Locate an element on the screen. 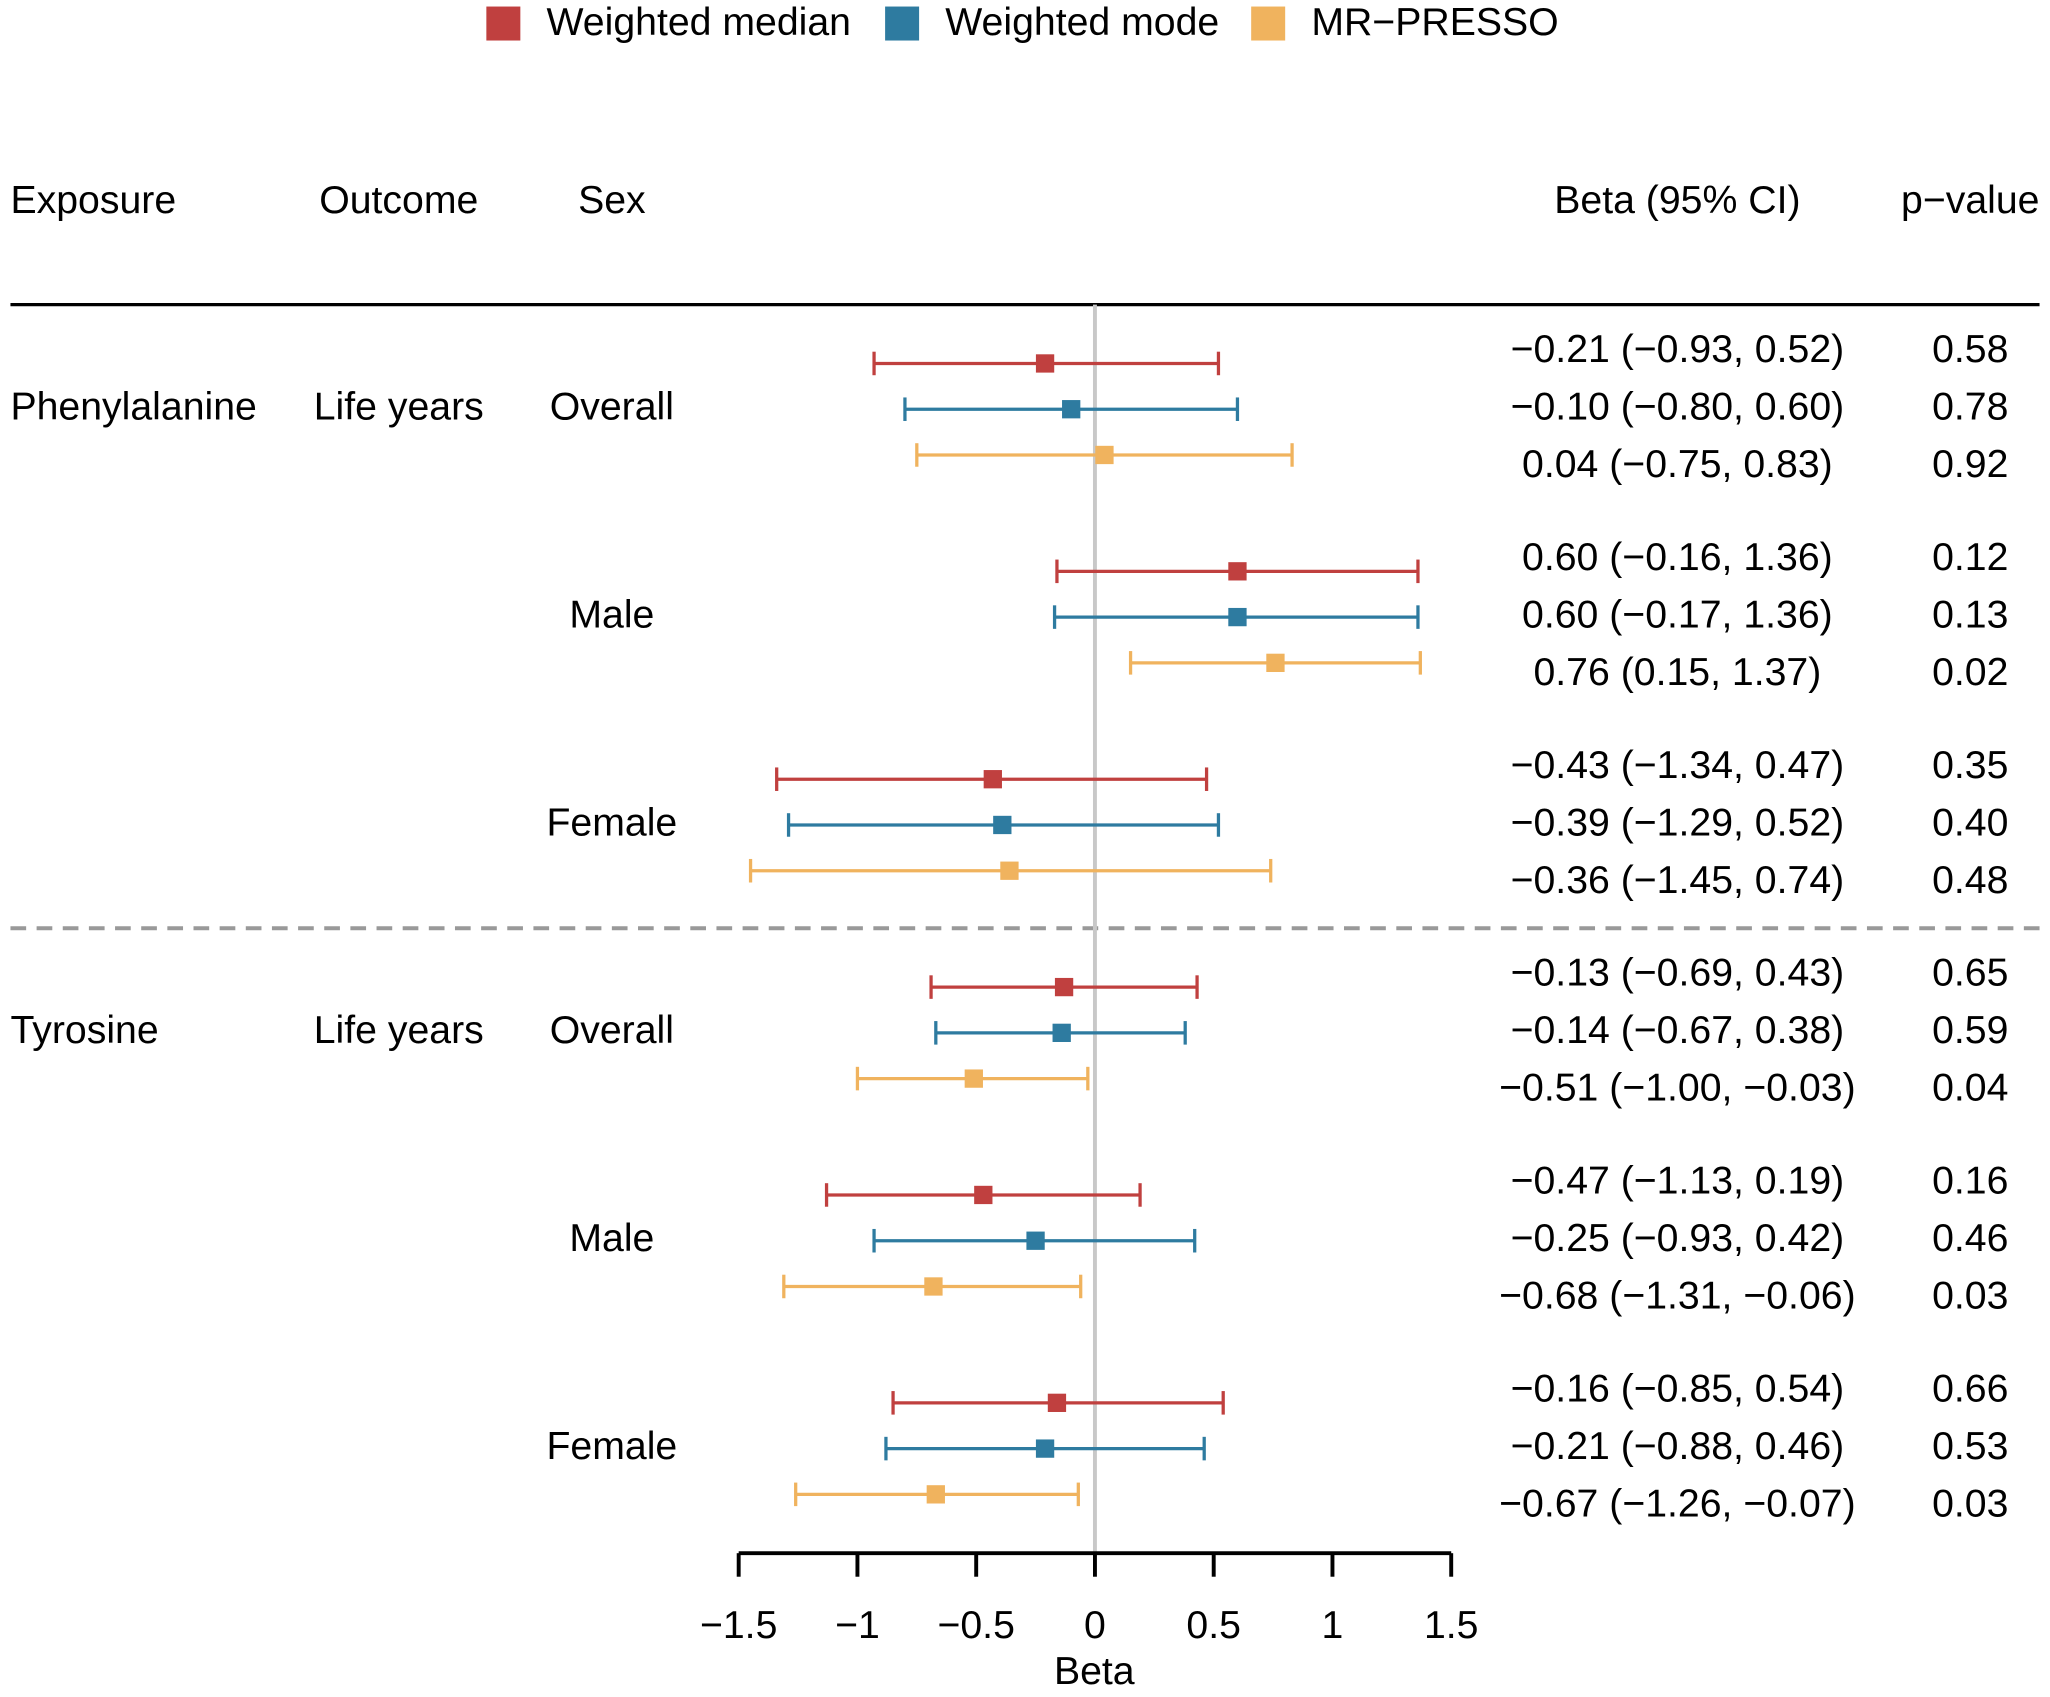  column-header: Sex is located at coordinates (612, 200).